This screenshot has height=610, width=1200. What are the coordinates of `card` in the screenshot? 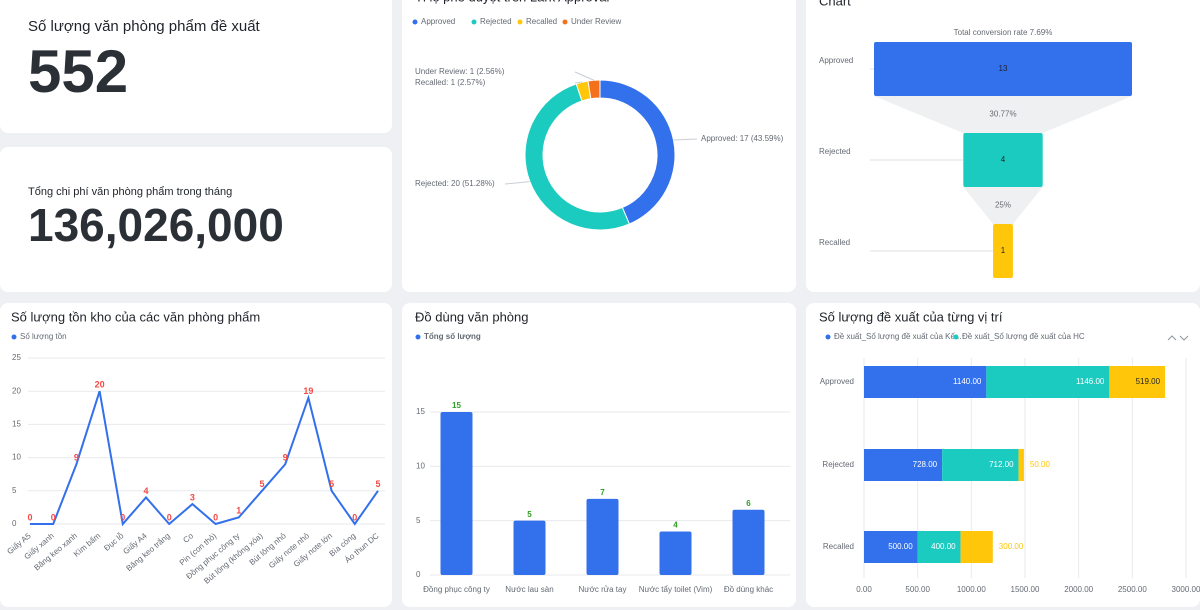 It's located at (196, 219).